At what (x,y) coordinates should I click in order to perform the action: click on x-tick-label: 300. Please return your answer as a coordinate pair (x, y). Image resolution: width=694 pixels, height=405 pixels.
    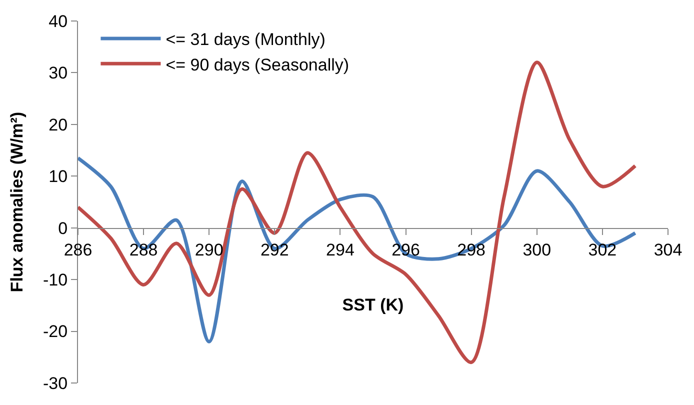
    Looking at the image, I should click on (537, 250).